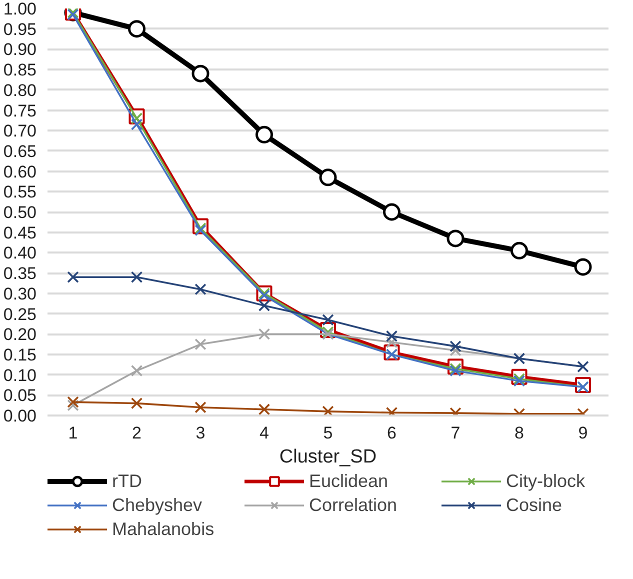  Describe the element at coordinates (201, 433) in the screenshot. I see `x-tick-label: 3` at that location.